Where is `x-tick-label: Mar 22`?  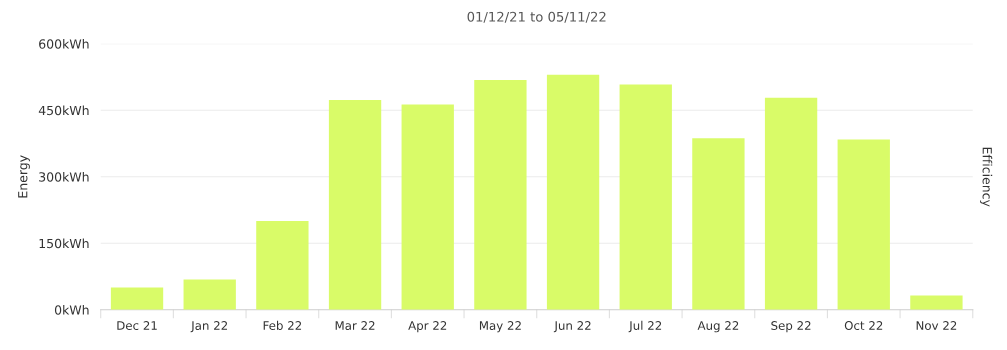
x-tick-label: Mar 22 is located at coordinates (355, 325).